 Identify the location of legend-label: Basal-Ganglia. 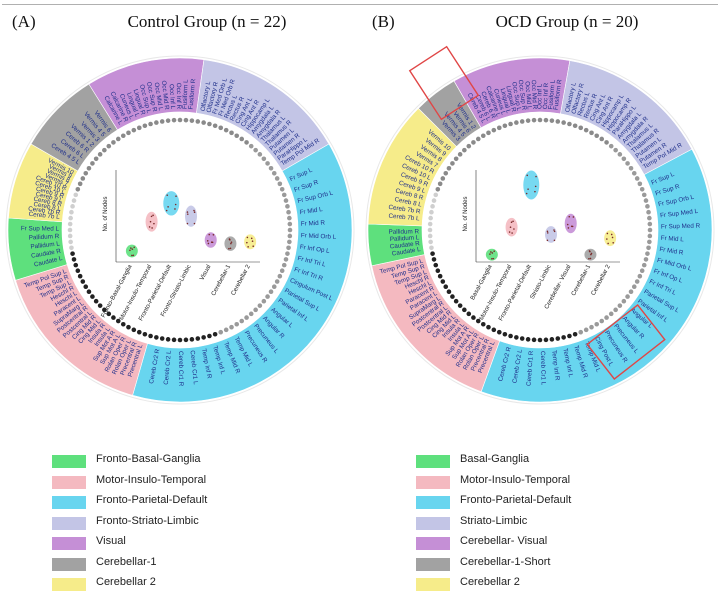
(495, 459).